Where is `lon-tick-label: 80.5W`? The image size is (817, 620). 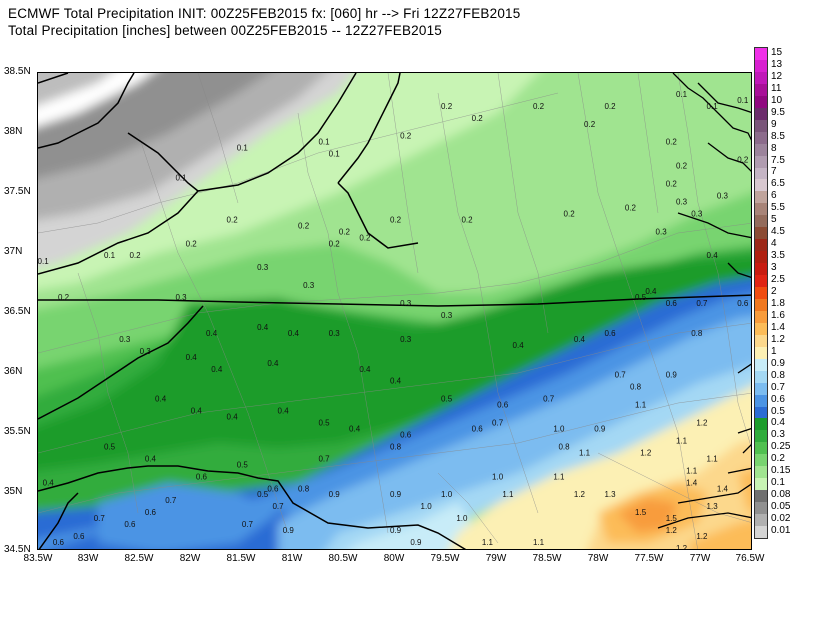 lon-tick-label: 80.5W is located at coordinates (343, 558).